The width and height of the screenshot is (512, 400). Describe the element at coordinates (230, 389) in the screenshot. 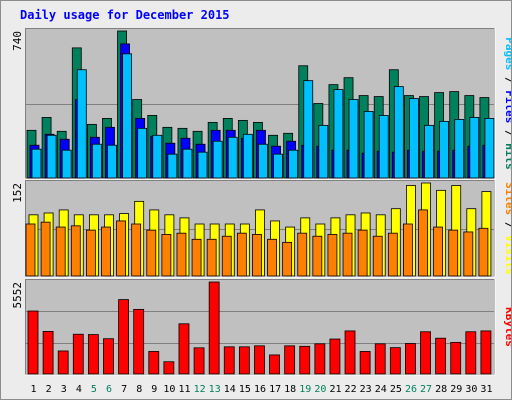

I see `x-tick-label-14: 14` at that location.